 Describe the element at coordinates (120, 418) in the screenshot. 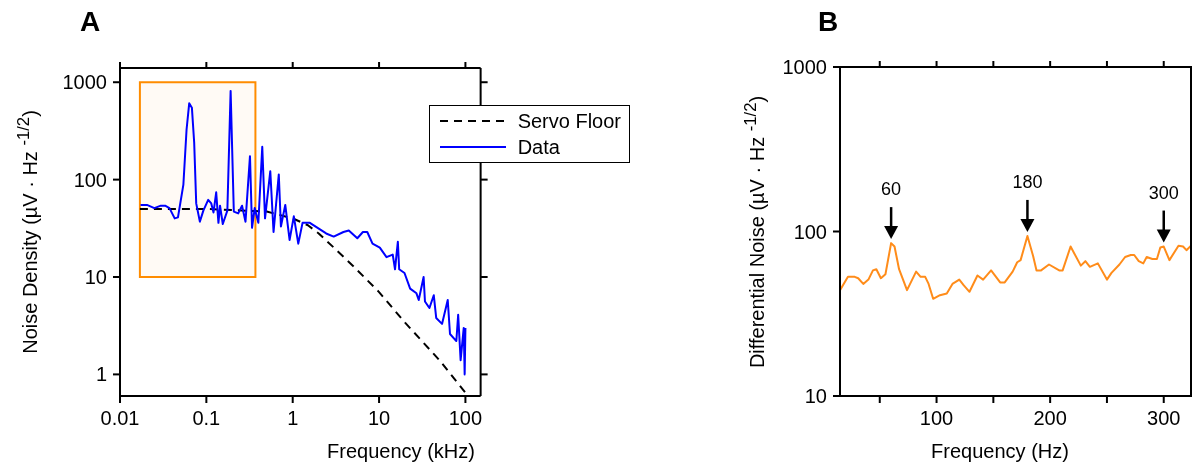

I see `x-tick-label: 0.01` at that location.